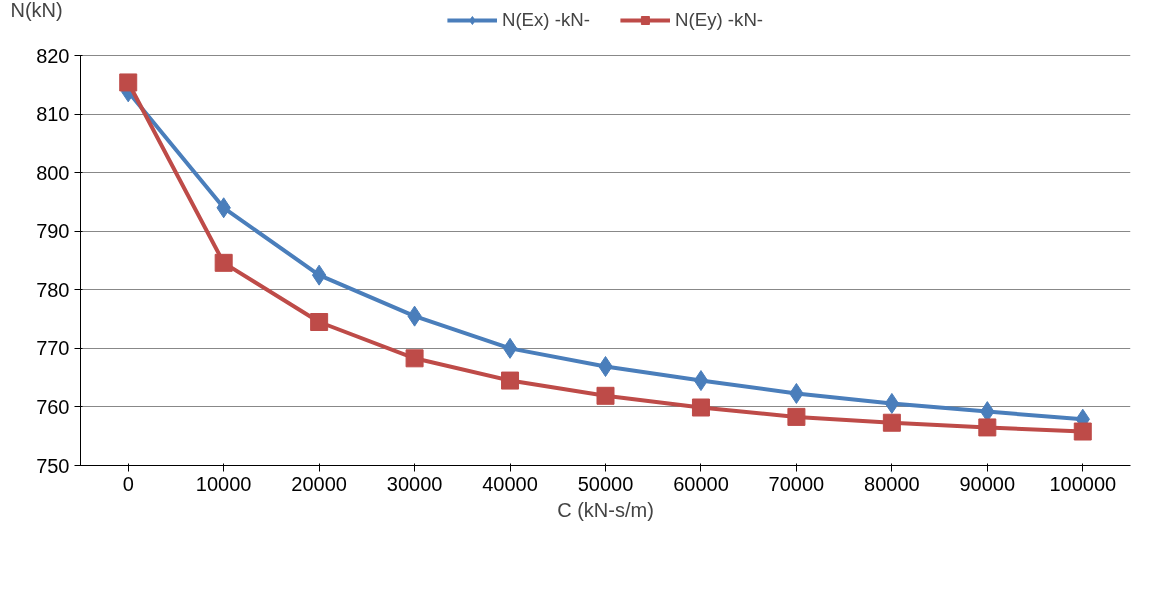 The image size is (1165, 596). Describe the element at coordinates (36, 10) in the screenshot. I see `y-axis-title: N(kN)` at that location.